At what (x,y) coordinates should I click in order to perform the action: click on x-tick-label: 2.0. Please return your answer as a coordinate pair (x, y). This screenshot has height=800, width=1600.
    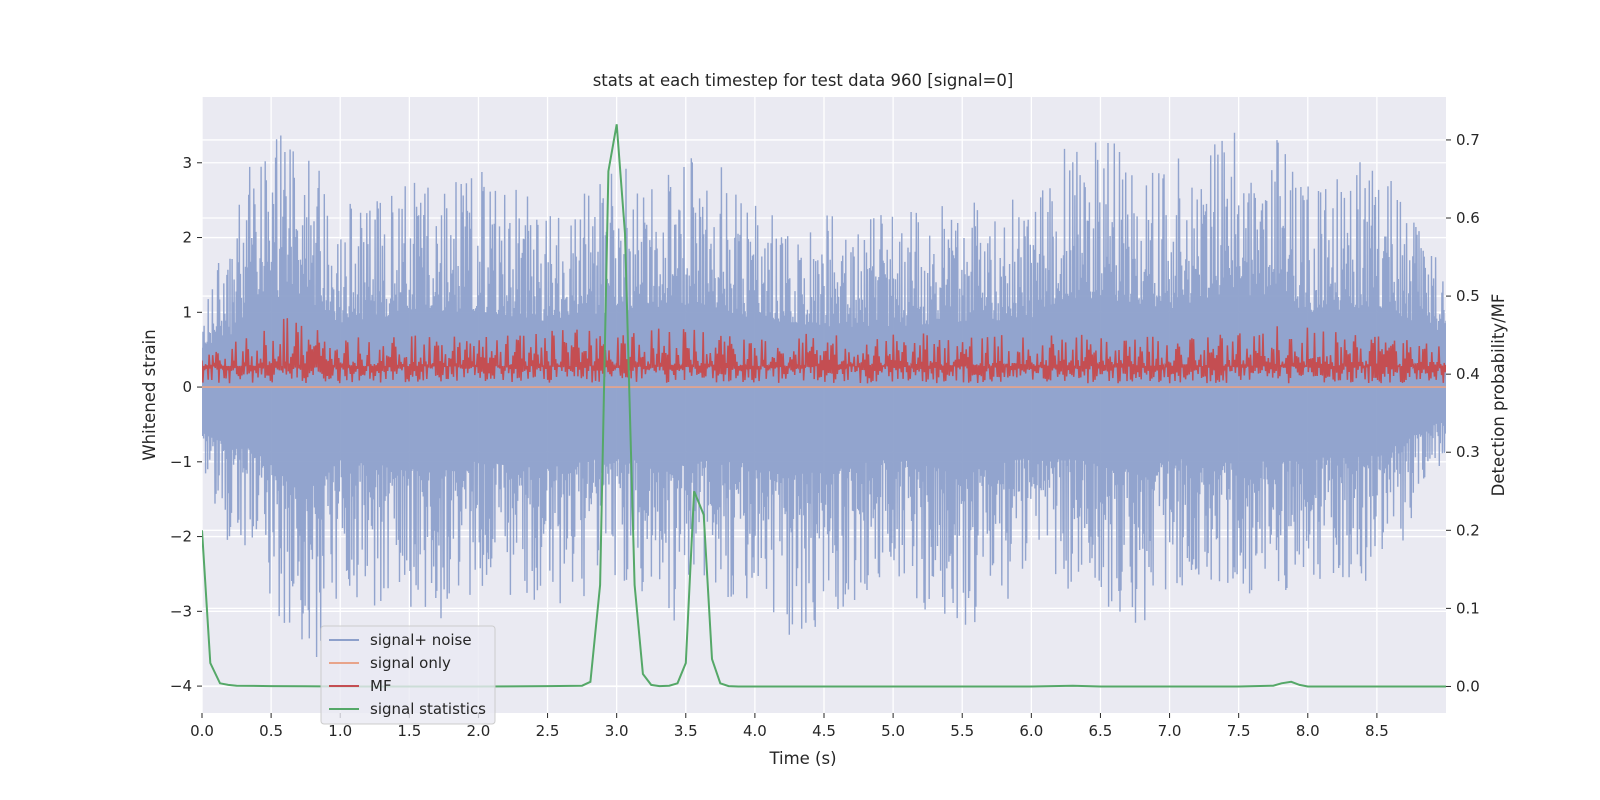
    Looking at the image, I should click on (479, 731).